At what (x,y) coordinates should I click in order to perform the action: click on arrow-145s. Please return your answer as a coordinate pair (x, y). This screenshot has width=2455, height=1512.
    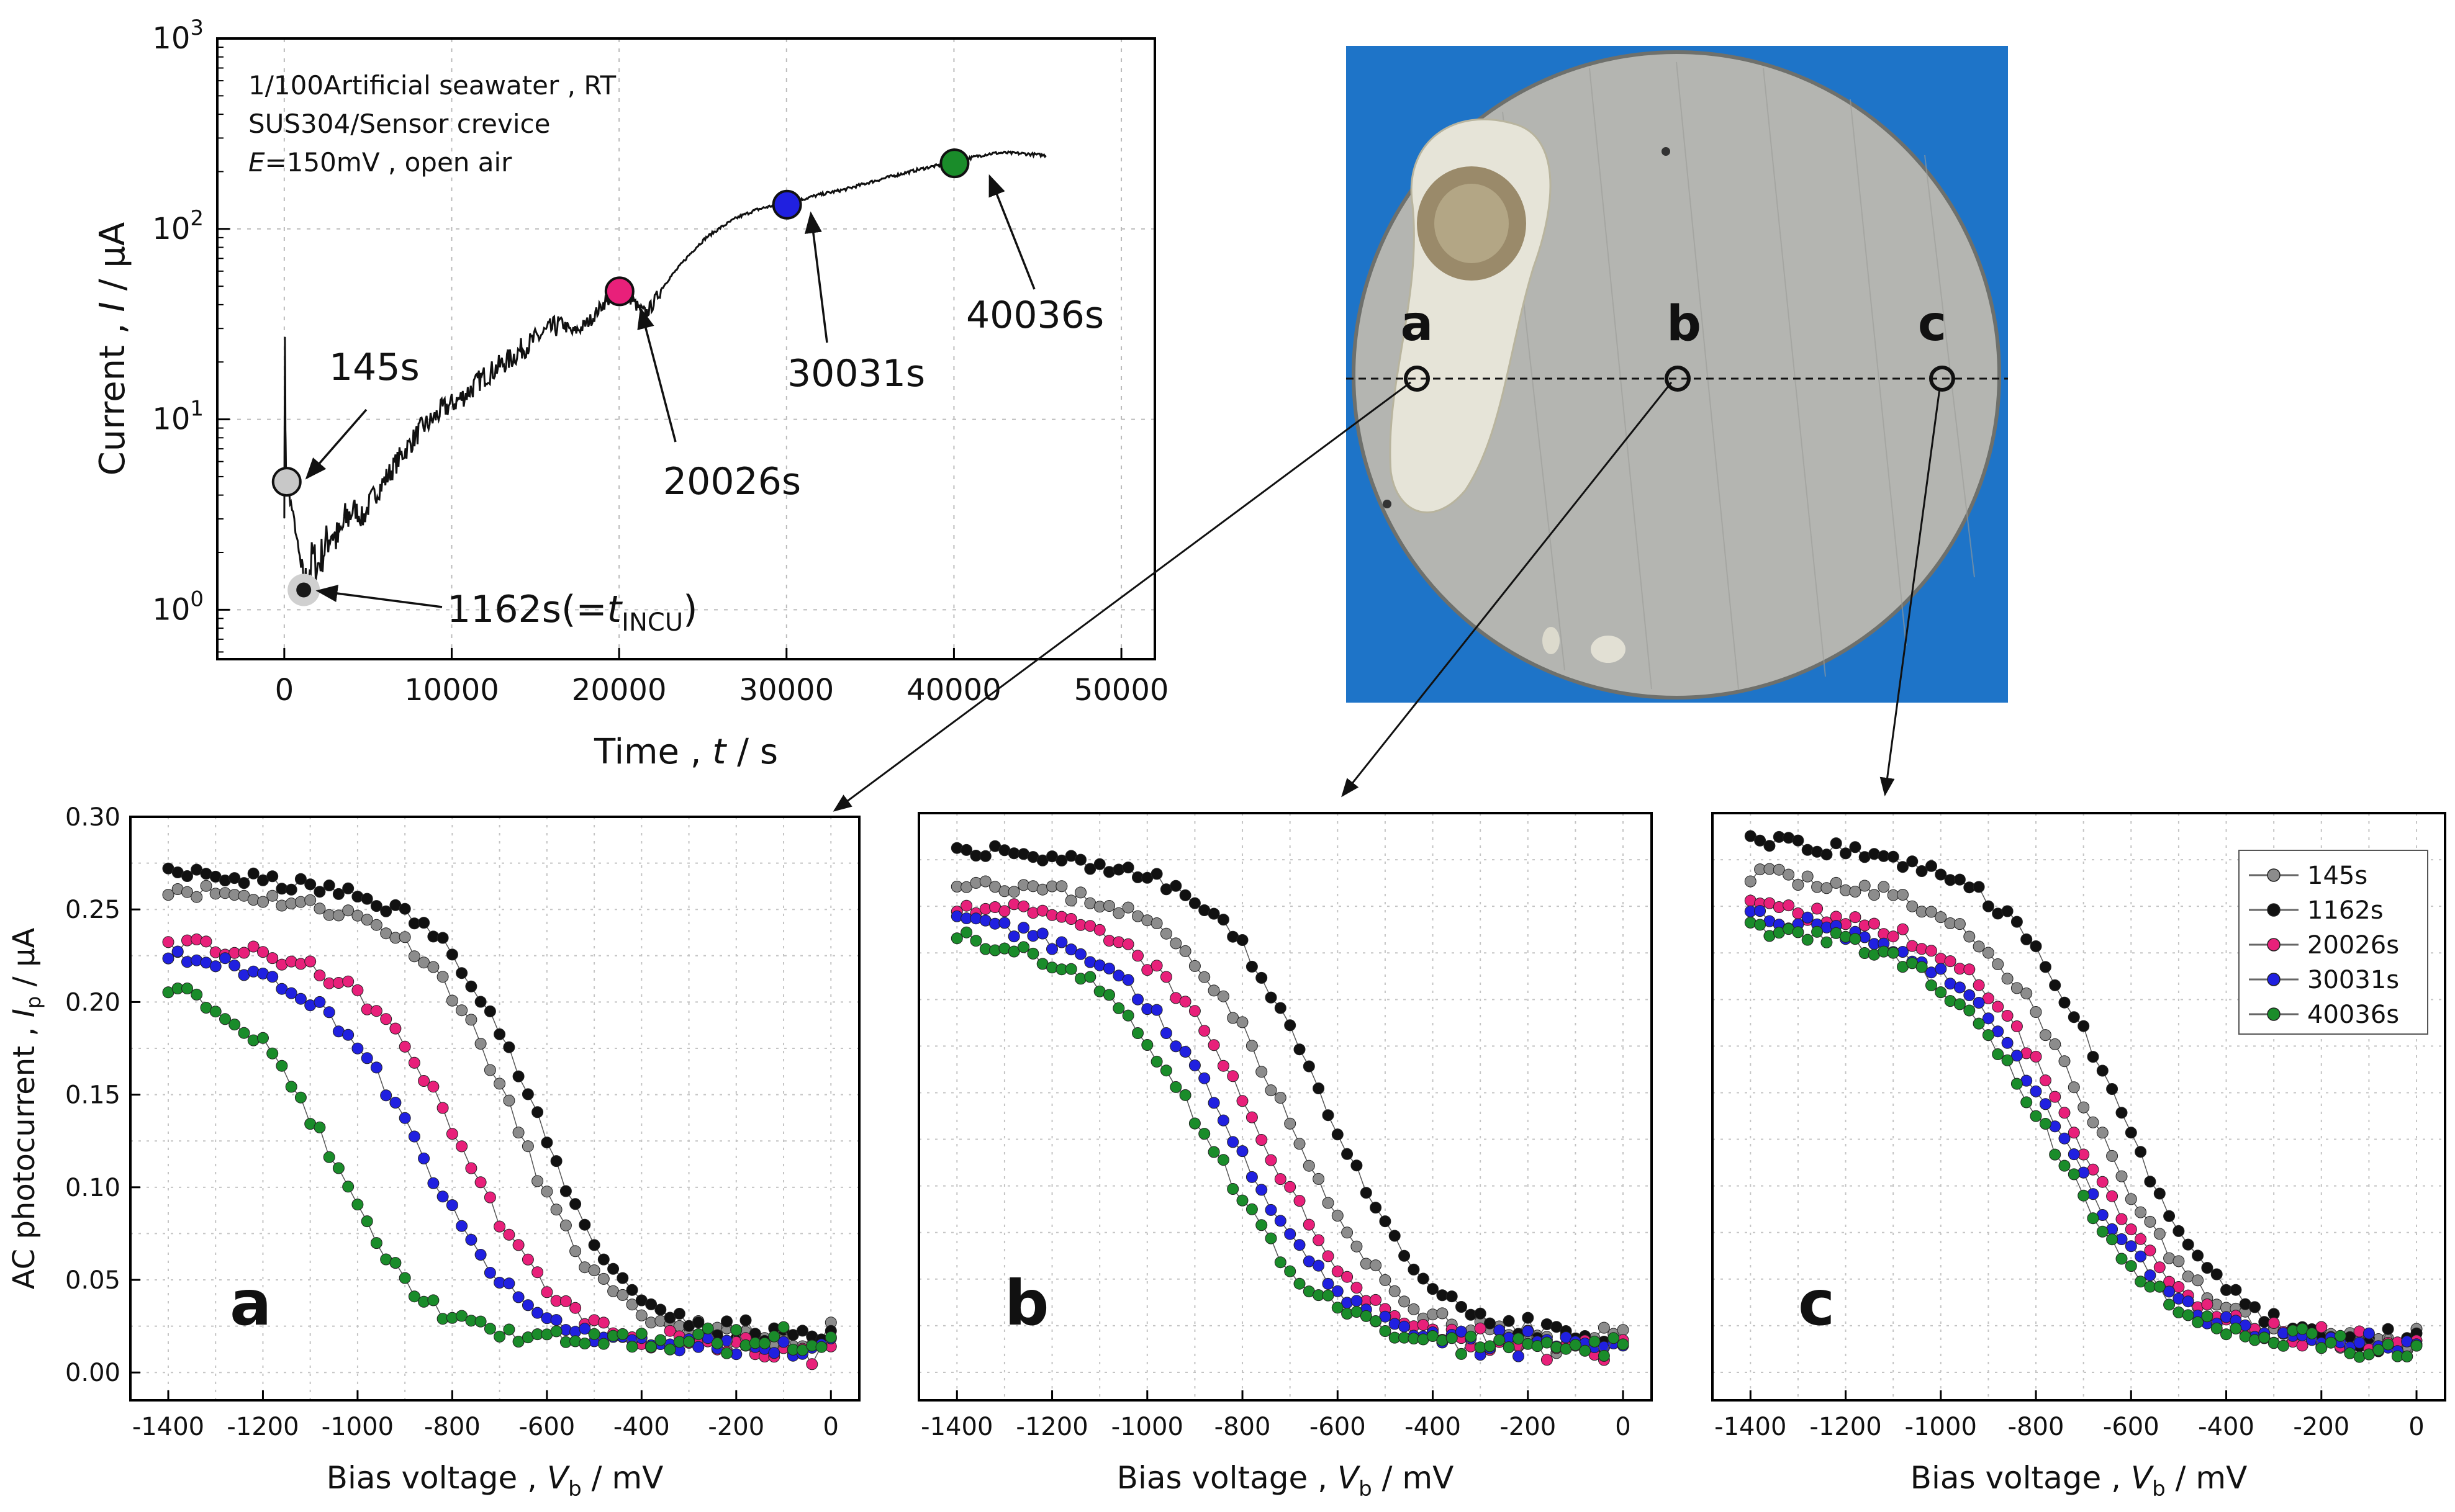
    Looking at the image, I should click on (337, 444).